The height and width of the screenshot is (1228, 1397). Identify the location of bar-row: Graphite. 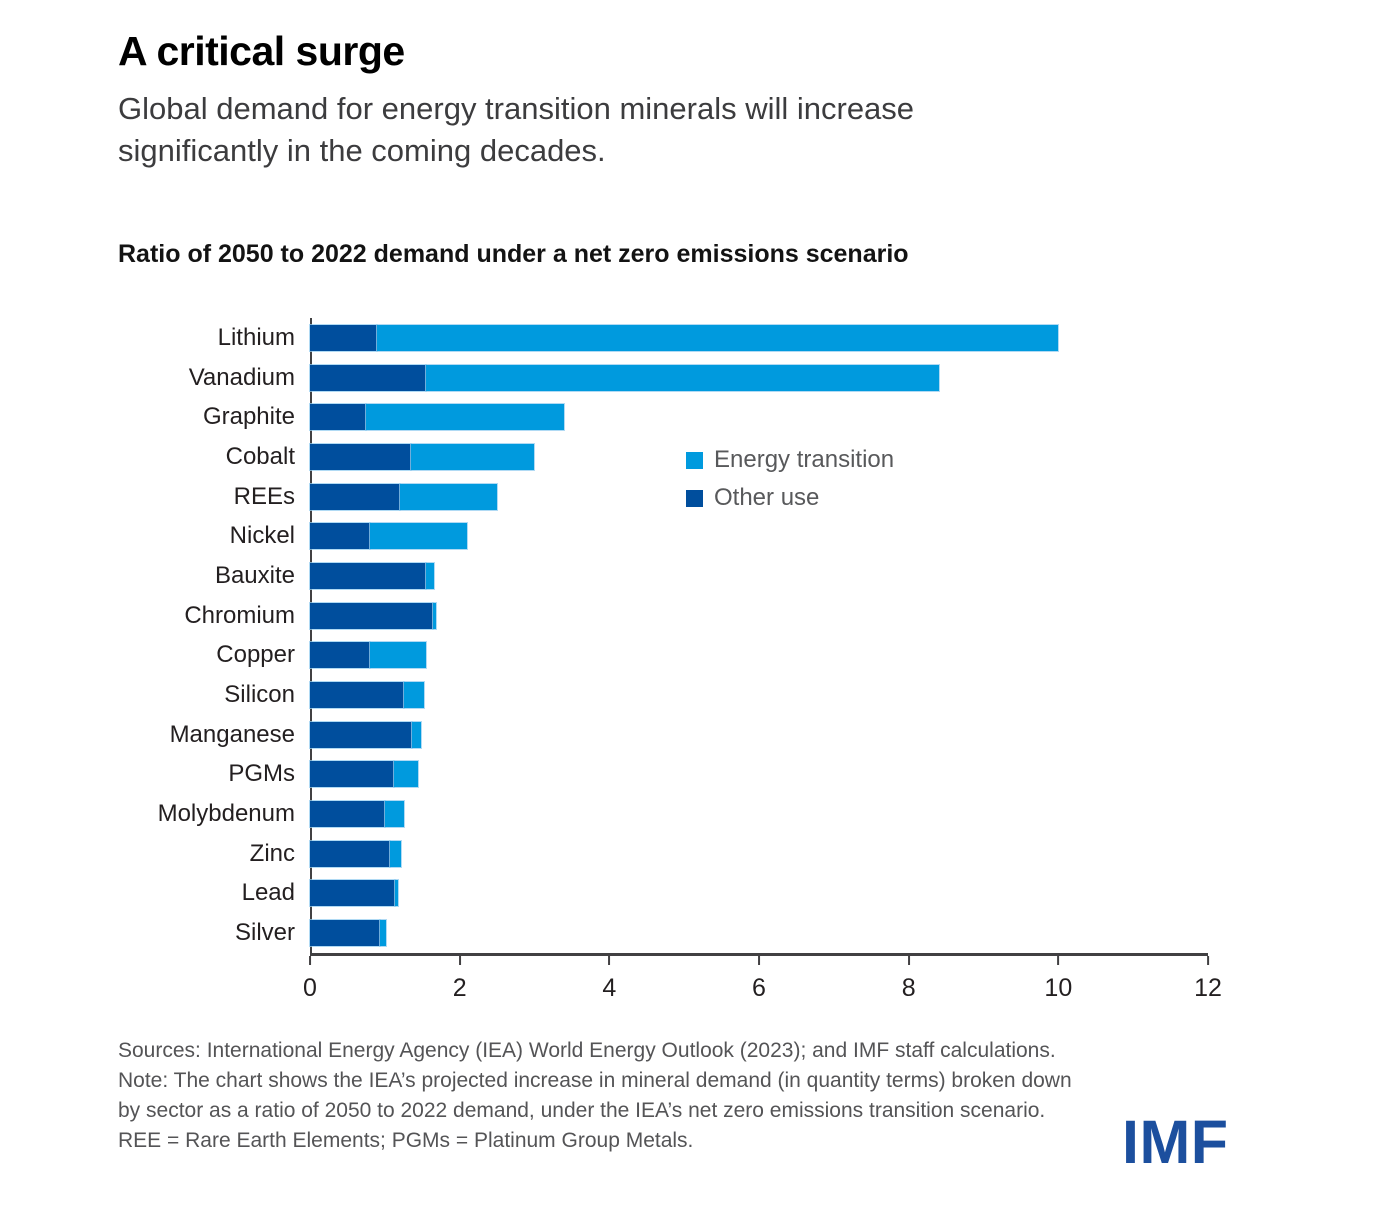
(663, 417).